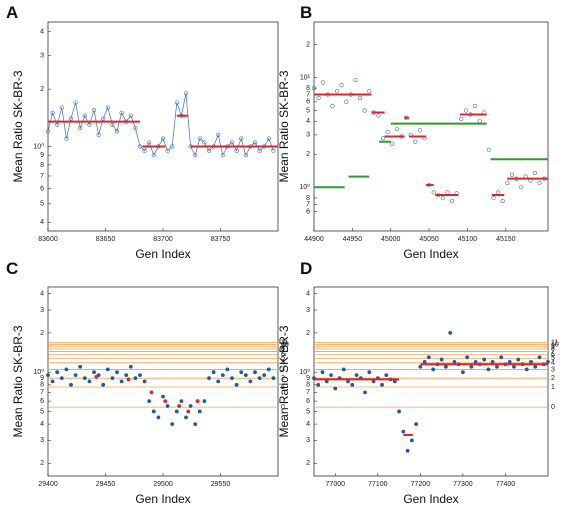 Image resolution: width=585 pixels, height=509 pixels. What do you see at coordinates (506, 484) in the screenshot?
I see `x-tick-label: 77400` at bounding box center [506, 484].